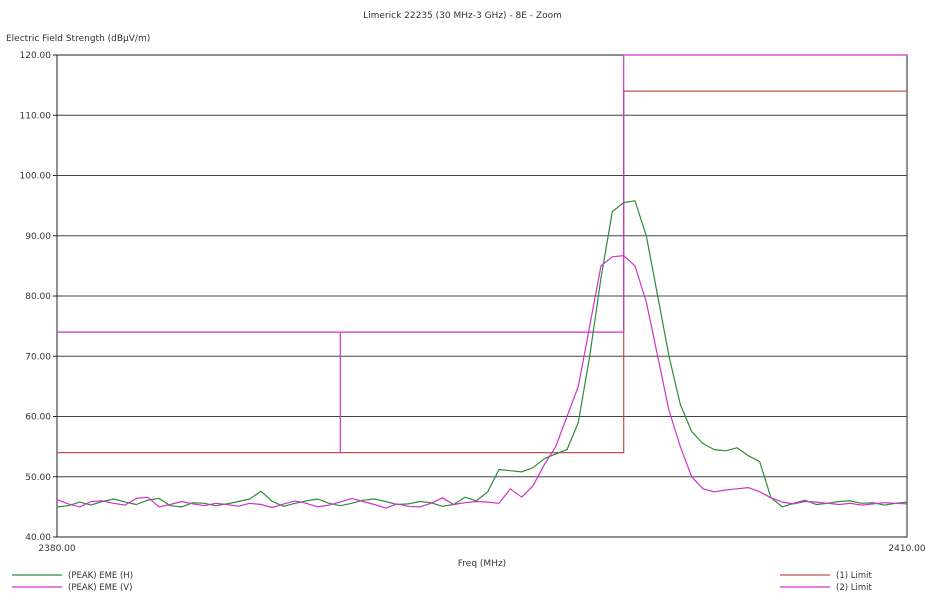 The height and width of the screenshot is (600, 925). I want to click on legend-label: (PEAK) EME (V), so click(100, 588).